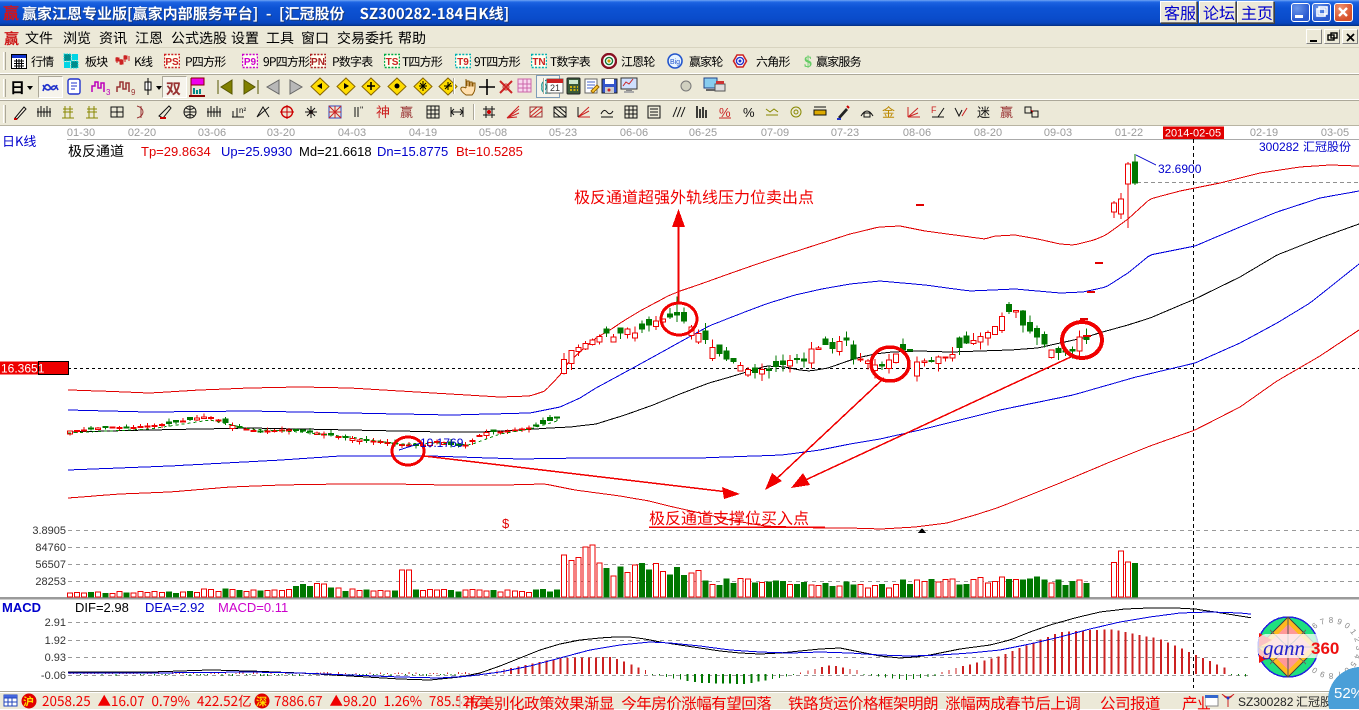  What do you see at coordinates (21, 607) in the screenshot?
I see `svg-text: MACD` at bounding box center [21, 607].